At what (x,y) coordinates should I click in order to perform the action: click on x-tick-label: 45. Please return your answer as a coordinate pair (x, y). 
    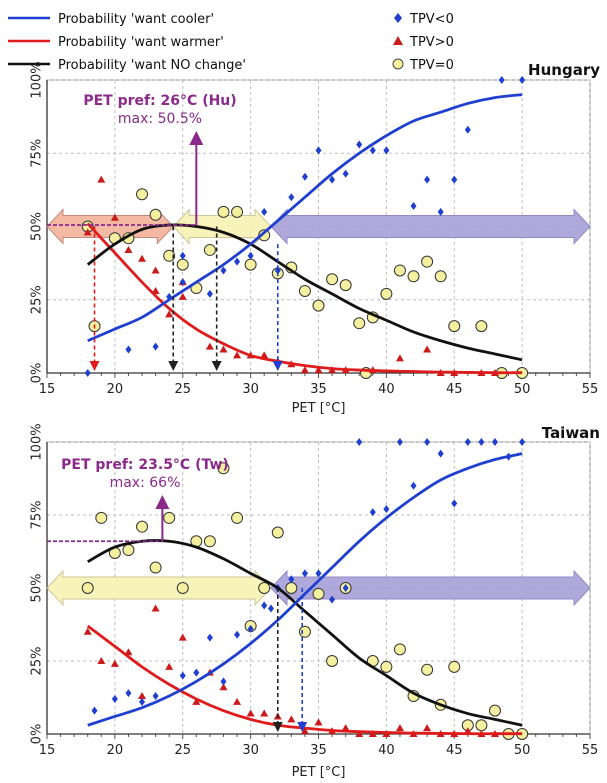
    Looking at the image, I should click on (454, 389).